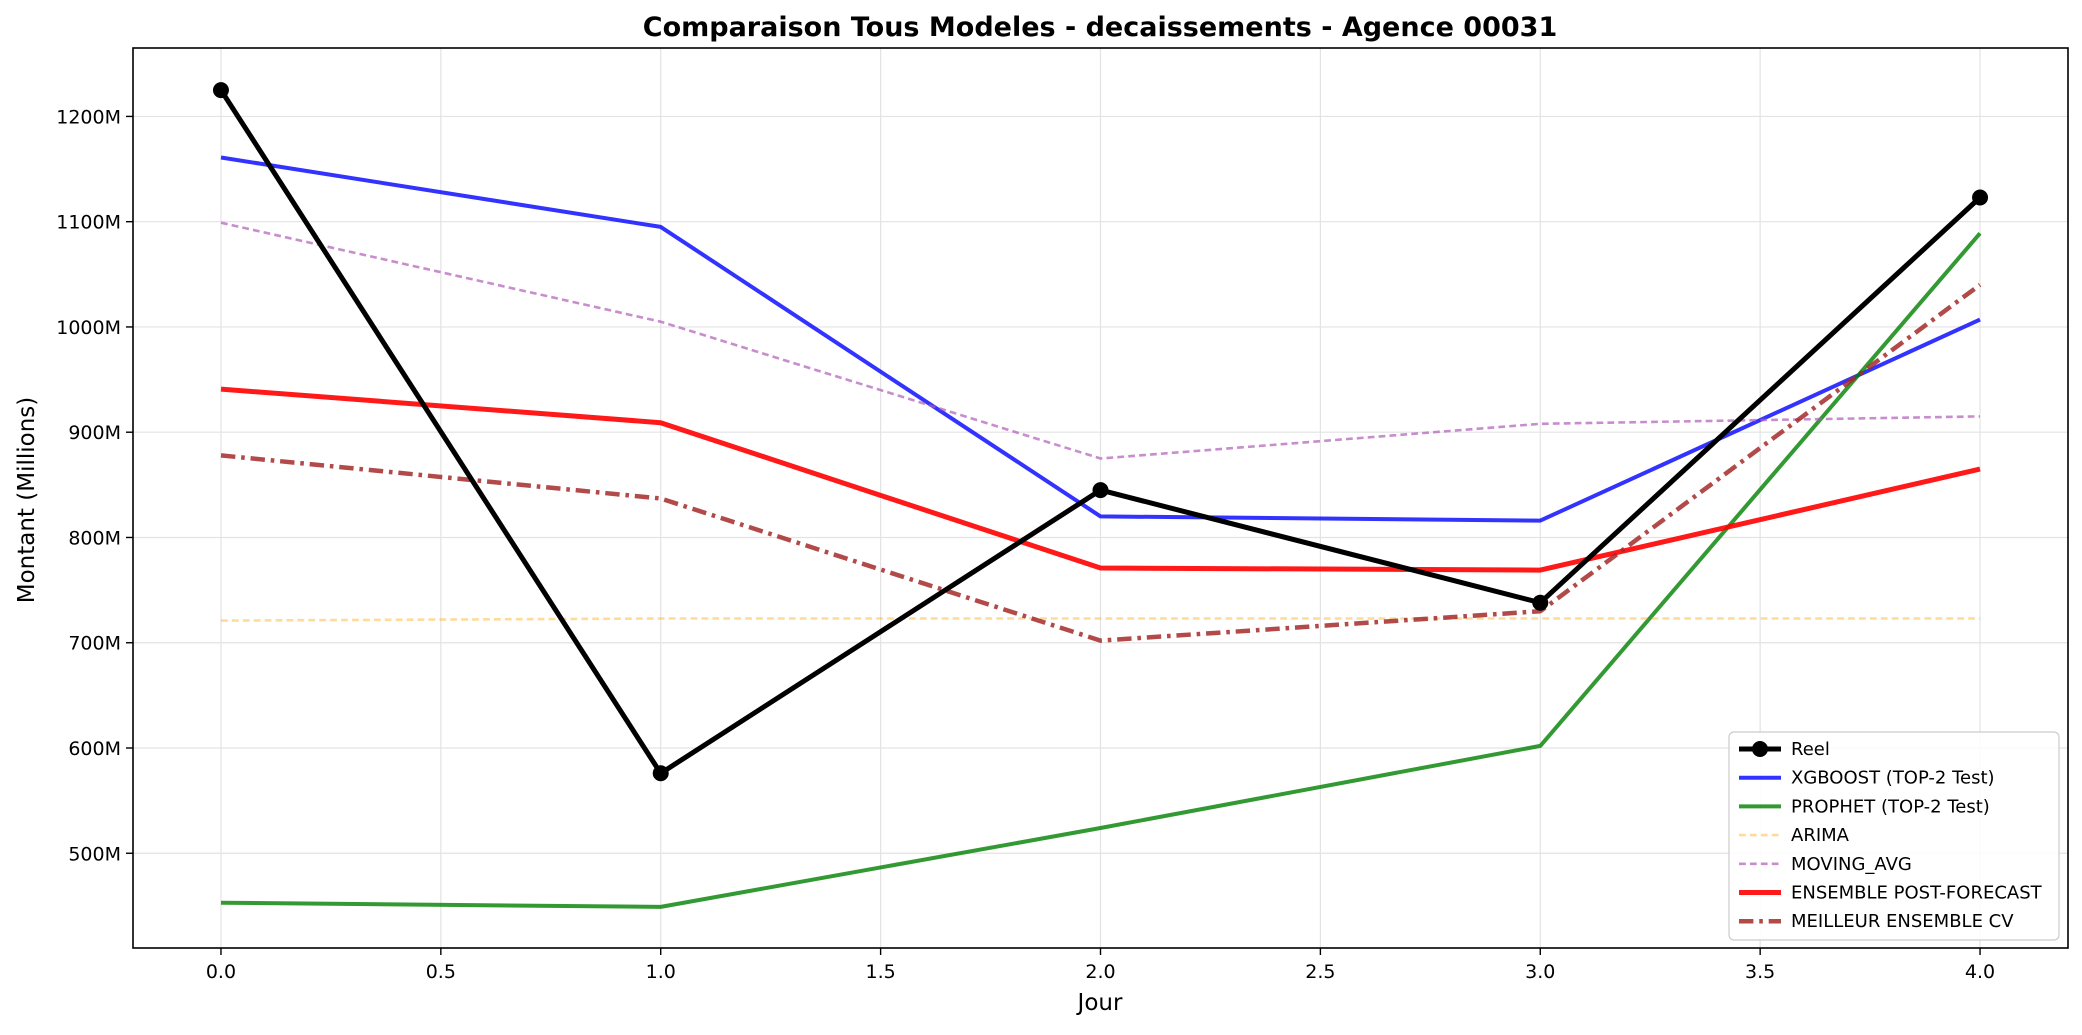 This screenshot has height=1035, width=2082. What do you see at coordinates (1100, 619) in the screenshot?
I see `series-line` at bounding box center [1100, 619].